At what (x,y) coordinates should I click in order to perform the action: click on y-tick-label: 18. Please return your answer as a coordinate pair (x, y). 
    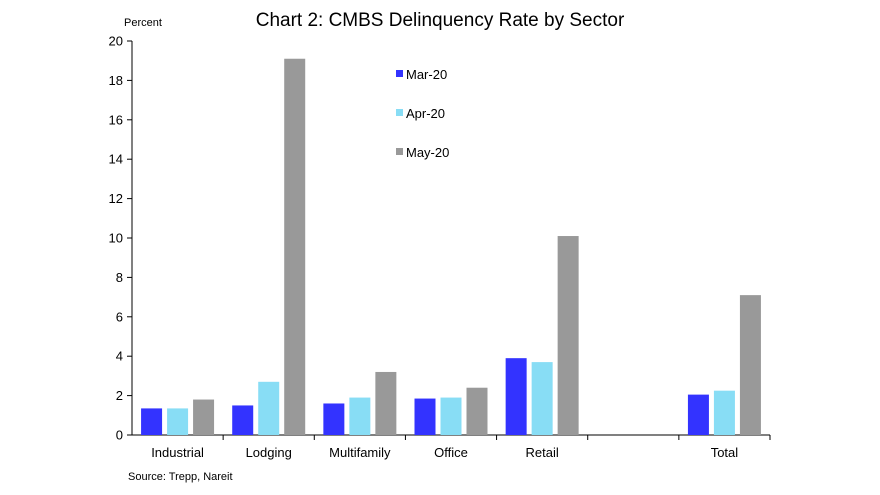
    Looking at the image, I should click on (116, 80).